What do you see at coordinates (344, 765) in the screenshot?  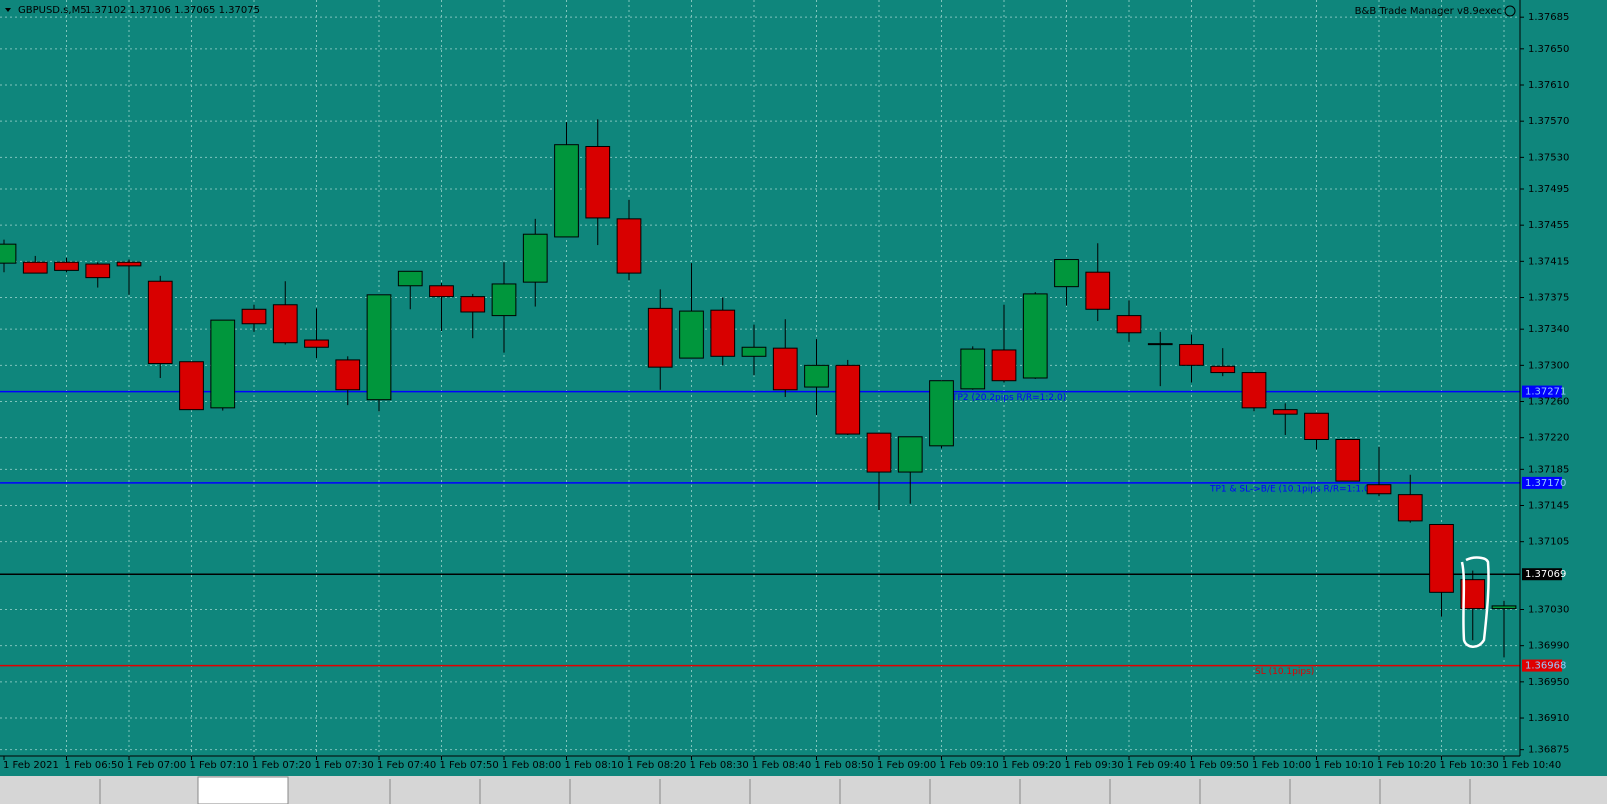 I see `x-tick-label: 1 Feb 07:30` at bounding box center [344, 765].